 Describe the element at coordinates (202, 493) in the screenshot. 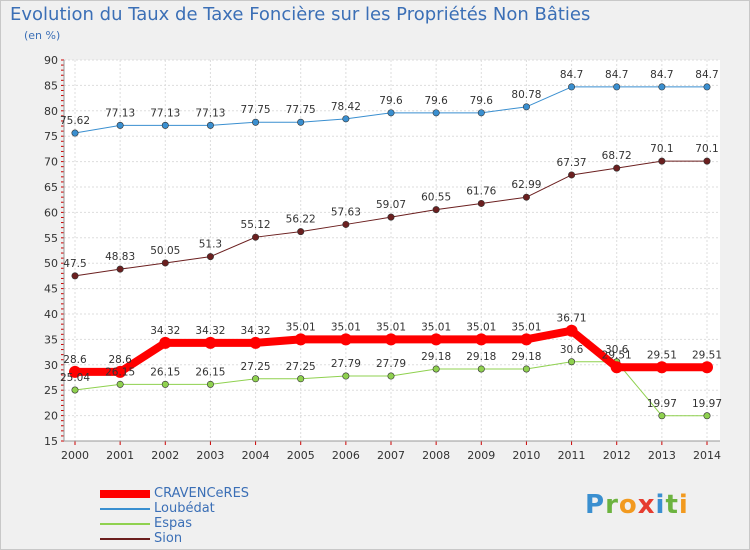

I see `legend-label: CRAVENCeRES` at that location.